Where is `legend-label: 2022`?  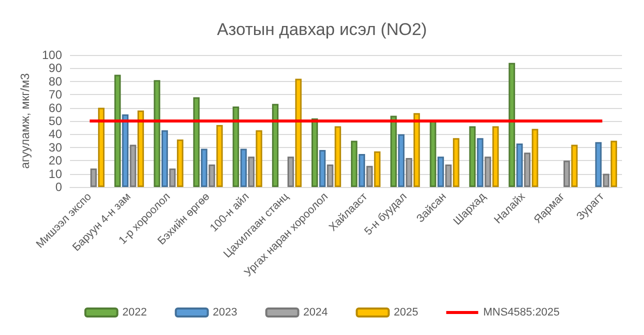
legend-label: 2022 is located at coordinates (134, 312).